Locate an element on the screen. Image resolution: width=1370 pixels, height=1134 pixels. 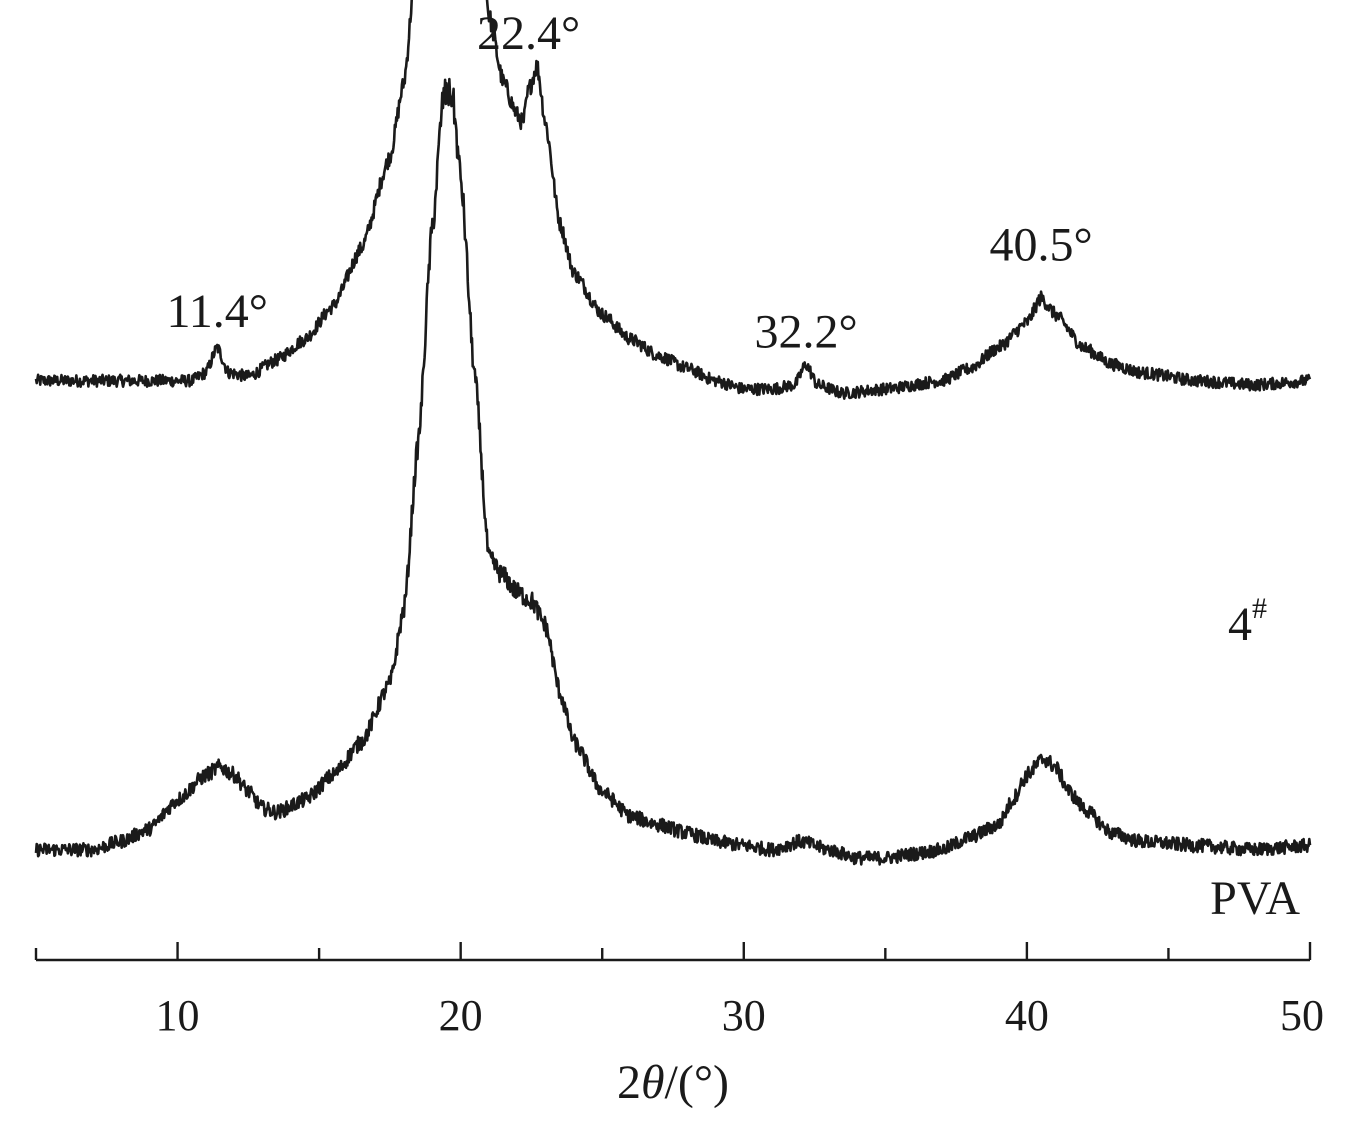
x-tick-label: 50 is located at coordinates (1302, 1015).